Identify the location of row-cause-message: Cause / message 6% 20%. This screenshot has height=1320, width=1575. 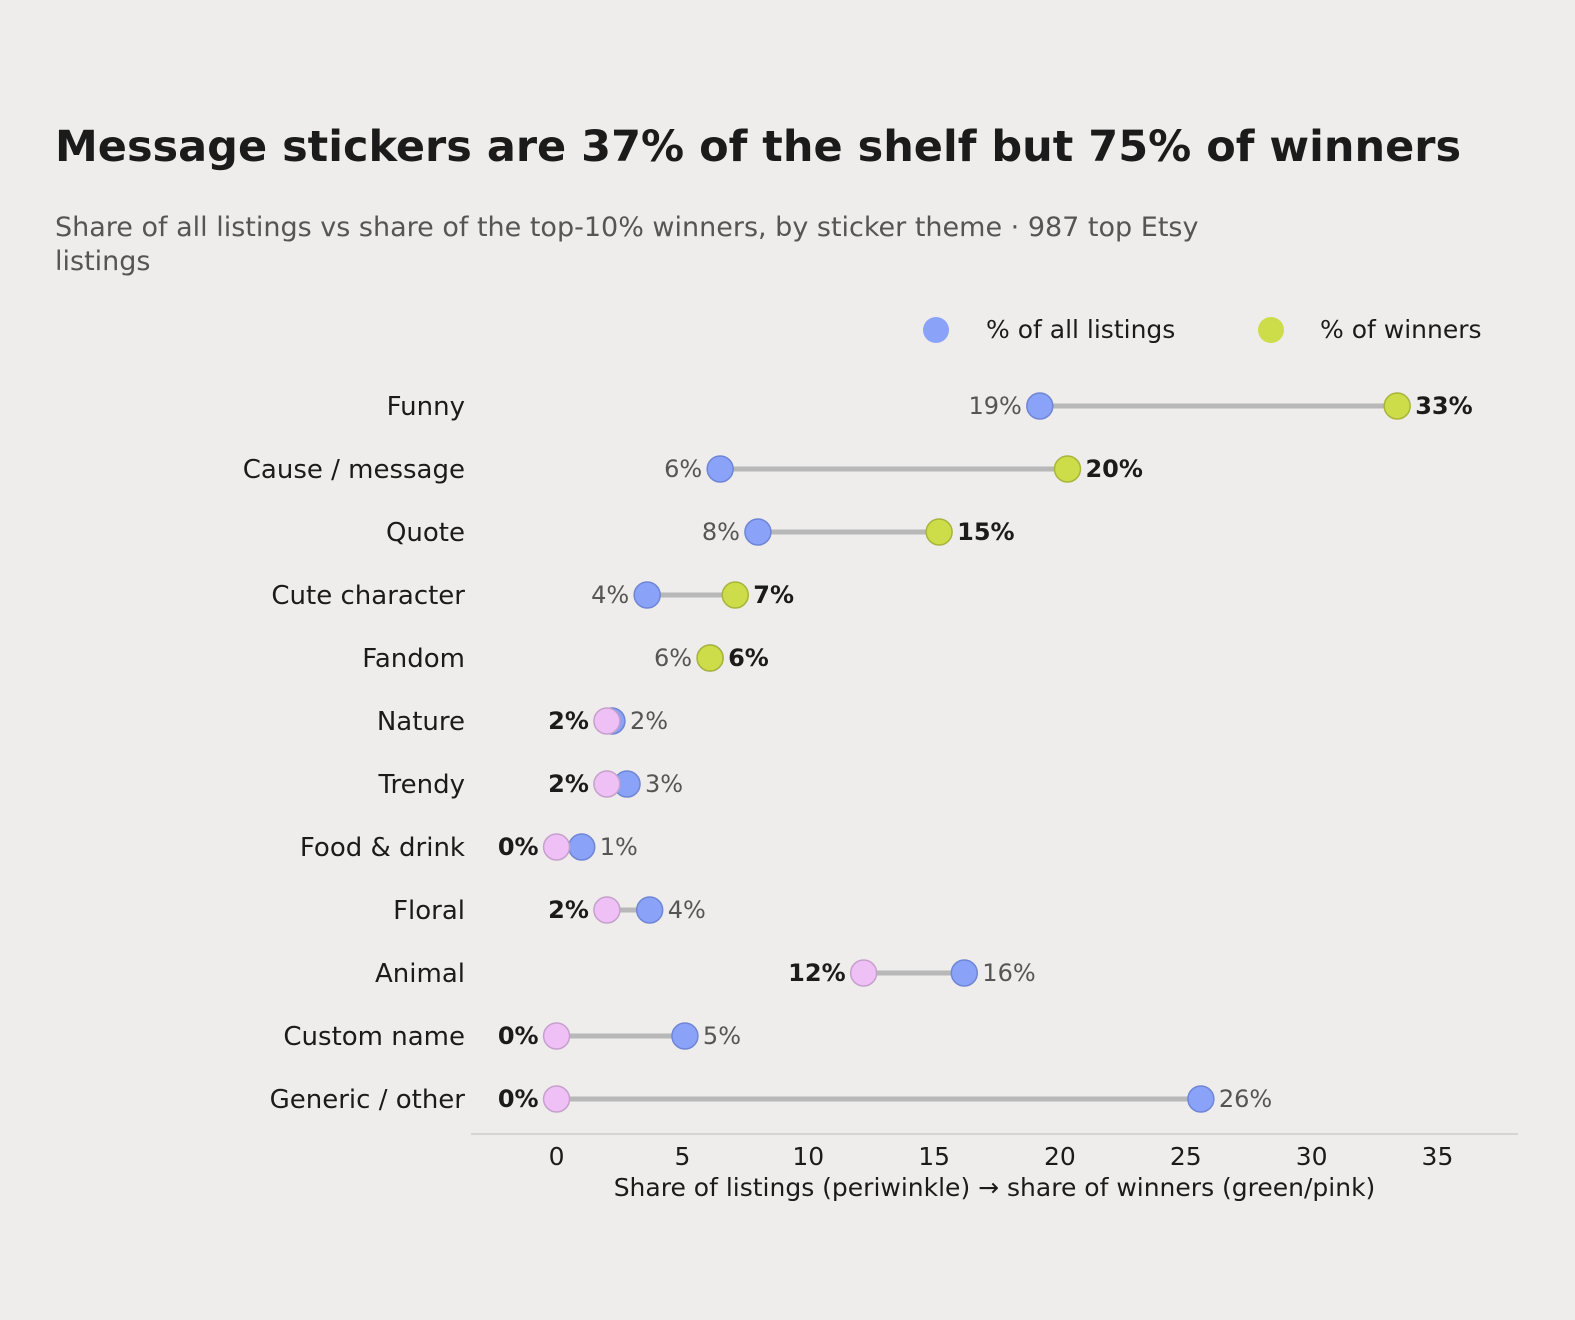
(693, 470).